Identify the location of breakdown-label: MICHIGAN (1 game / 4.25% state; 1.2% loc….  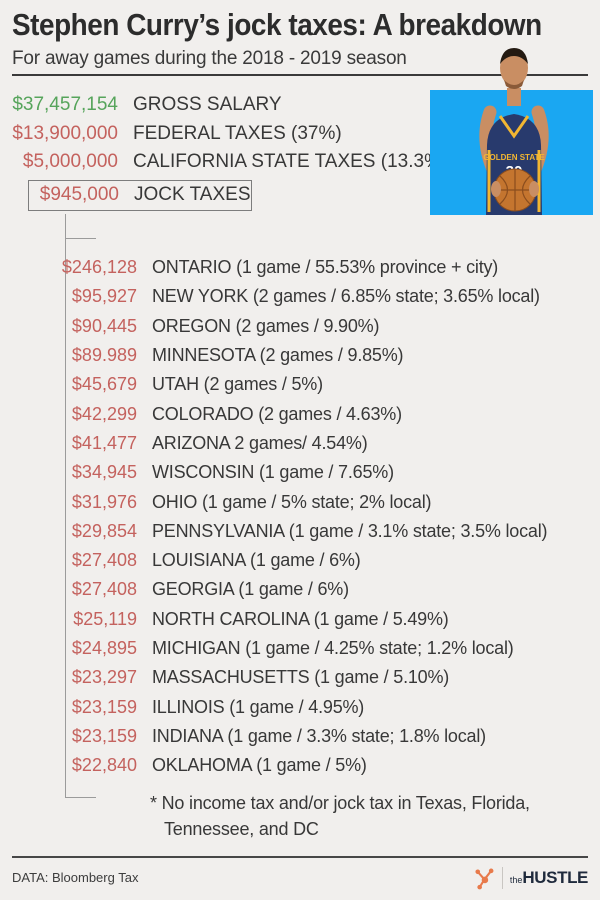
(333, 648).